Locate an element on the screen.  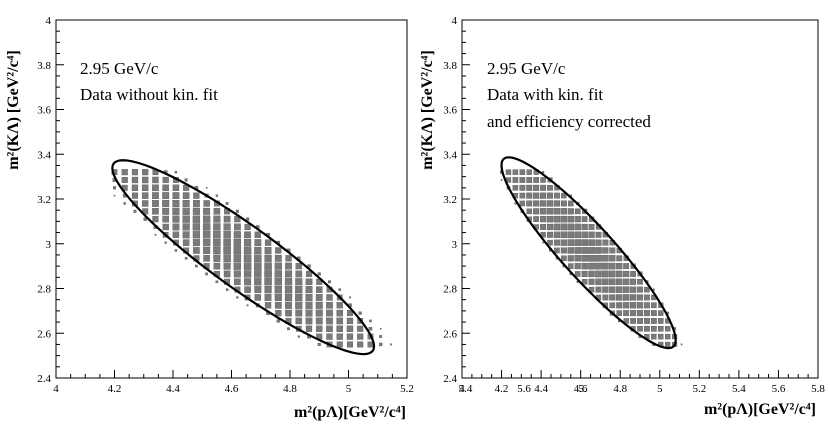
selection-ellipse-contour is located at coordinates (588, 253).